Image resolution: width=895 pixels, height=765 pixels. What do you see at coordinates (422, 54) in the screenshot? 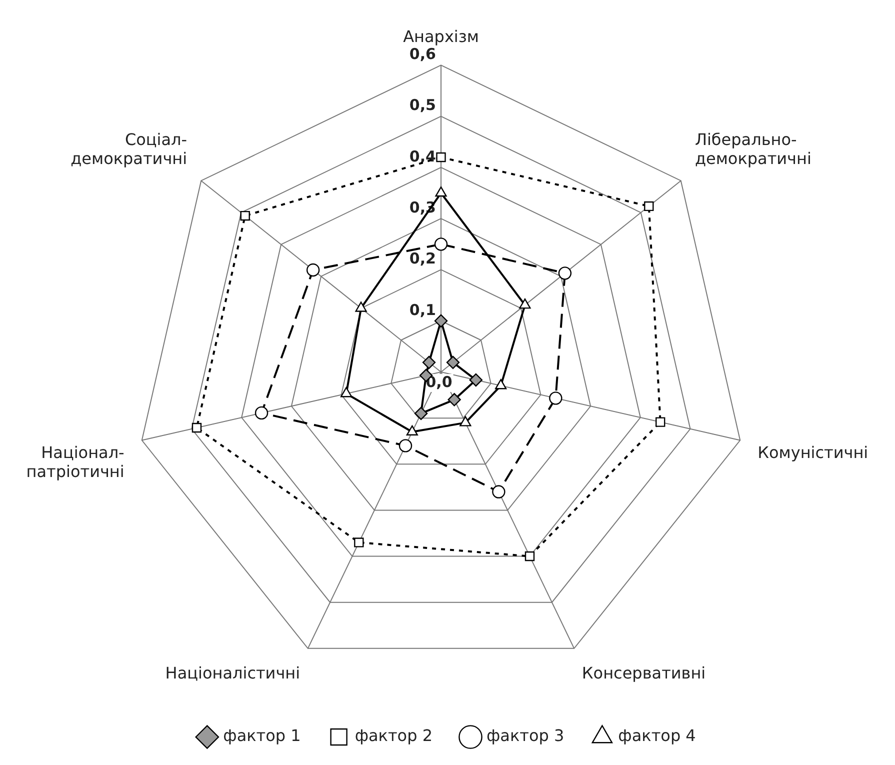
I see `y-tick-label: 0,6` at bounding box center [422, 54].